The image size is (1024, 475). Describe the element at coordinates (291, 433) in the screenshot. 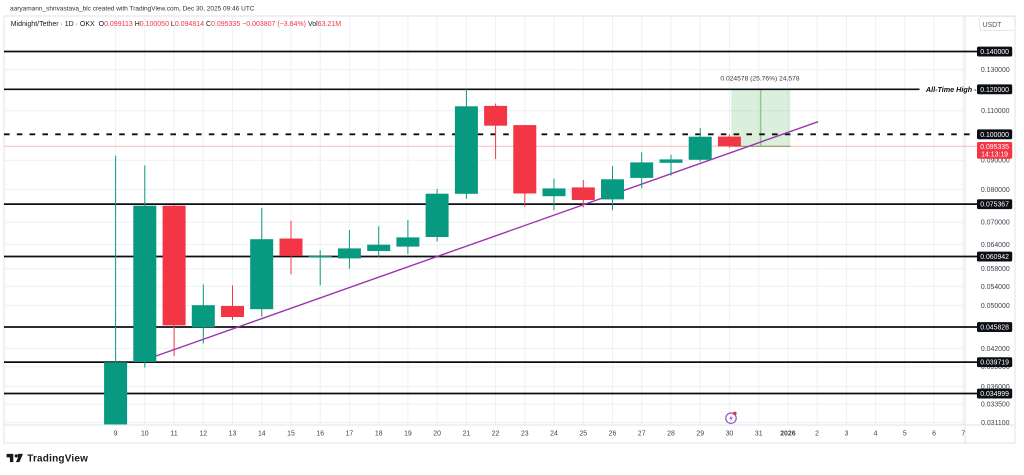

I see `svg-text: 15` at that location.